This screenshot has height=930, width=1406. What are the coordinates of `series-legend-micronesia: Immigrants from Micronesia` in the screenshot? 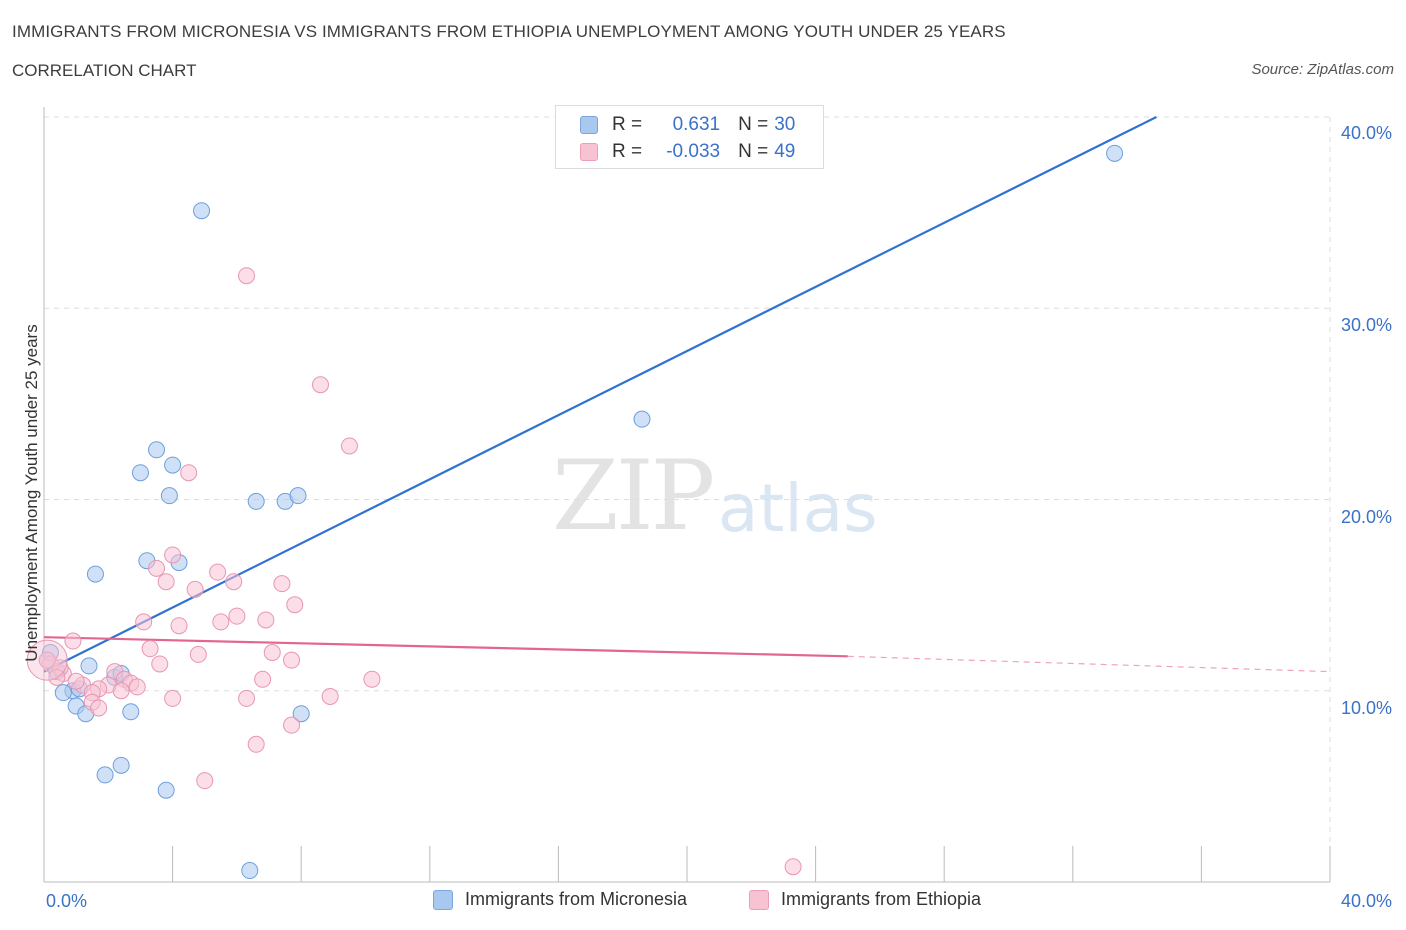 It's located at (560, 899).